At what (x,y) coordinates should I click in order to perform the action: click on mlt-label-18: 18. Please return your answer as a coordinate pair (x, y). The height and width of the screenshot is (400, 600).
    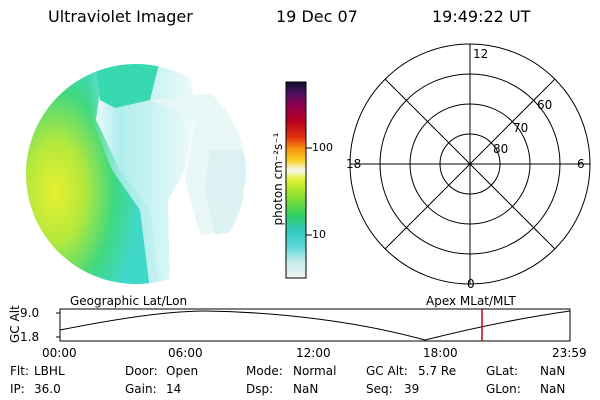
    Looking at the image, I should click on (354, 164).